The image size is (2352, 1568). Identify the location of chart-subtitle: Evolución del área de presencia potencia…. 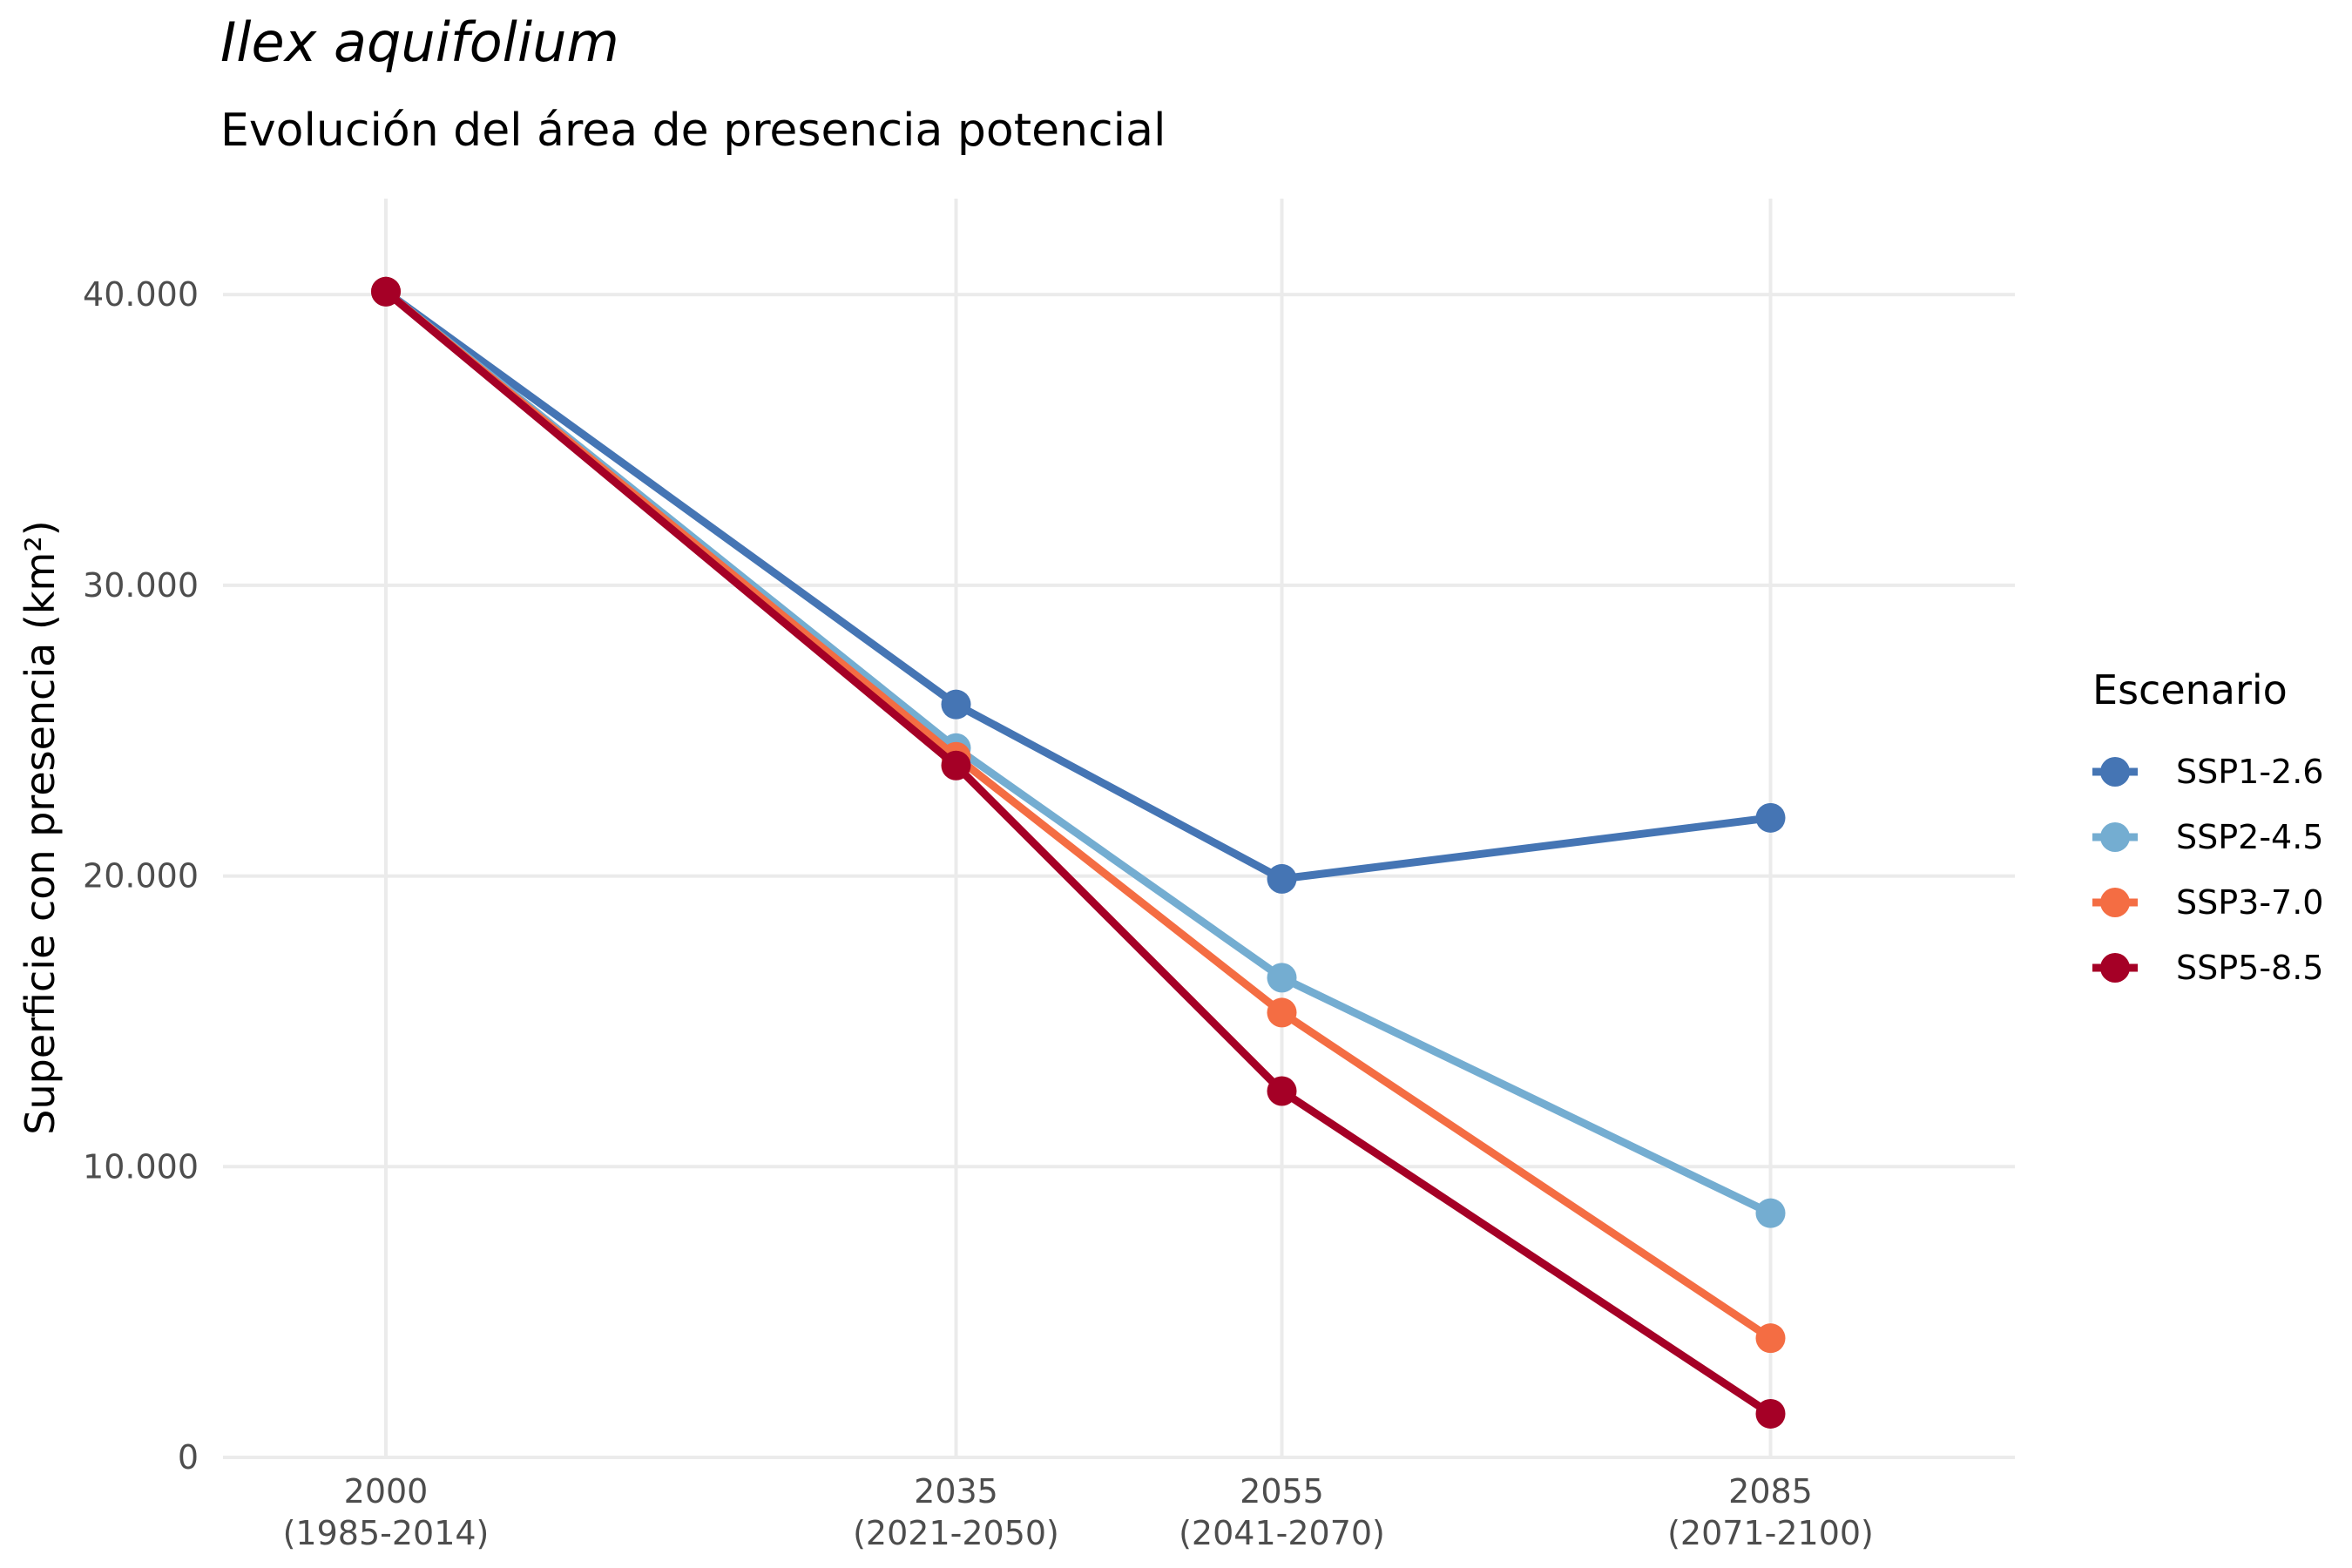
(693, 131).